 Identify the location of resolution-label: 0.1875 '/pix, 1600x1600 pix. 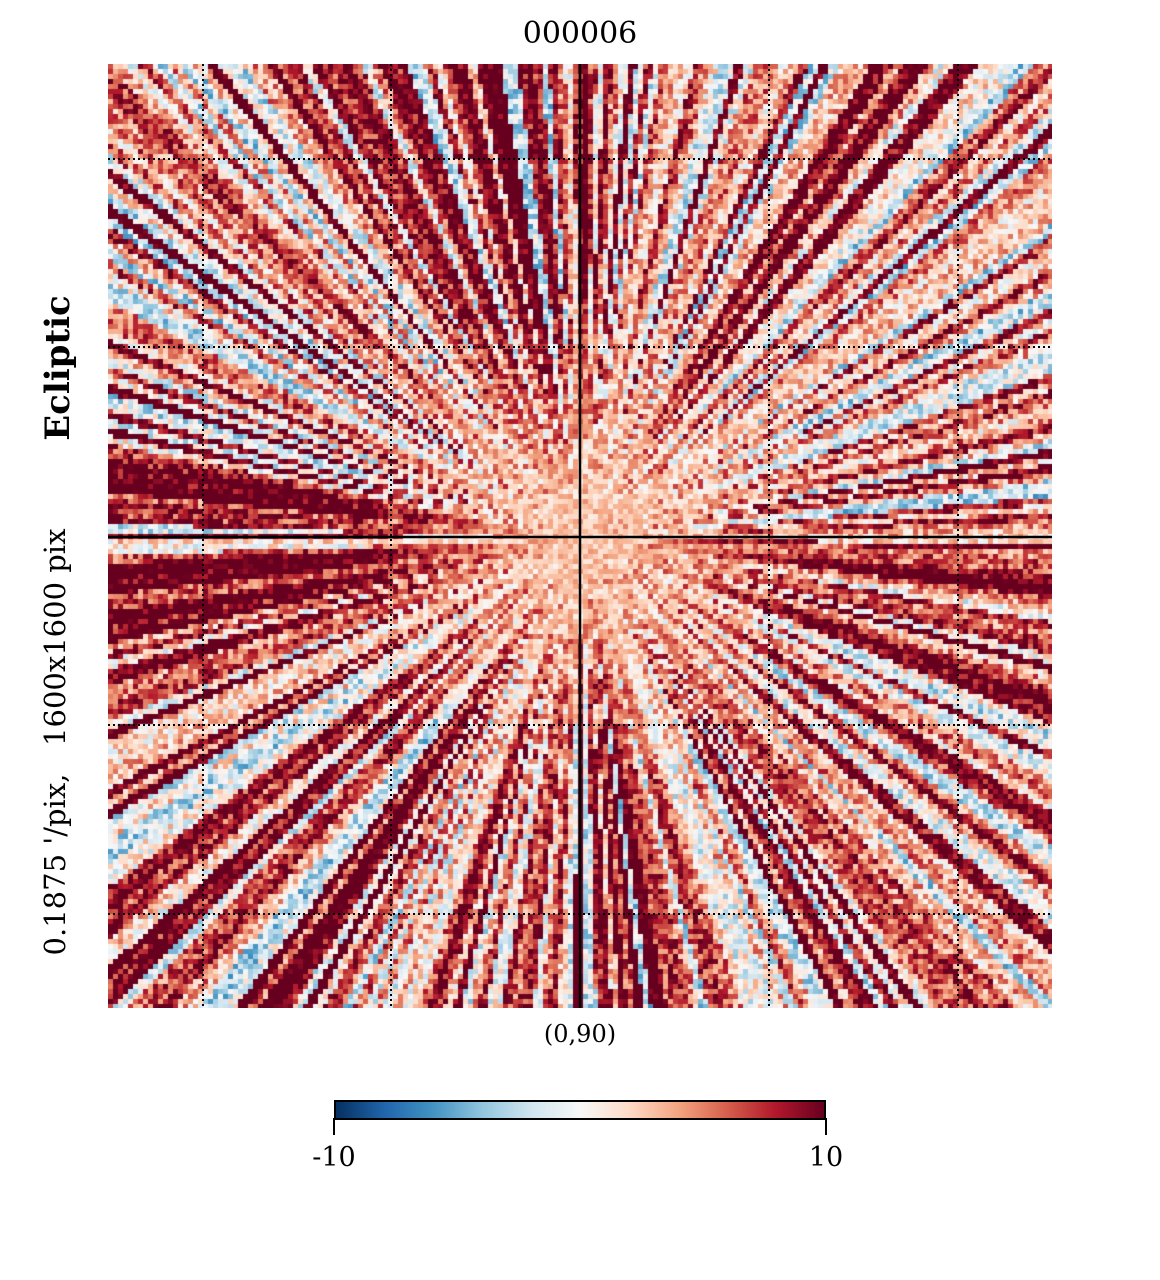
(55, 742).